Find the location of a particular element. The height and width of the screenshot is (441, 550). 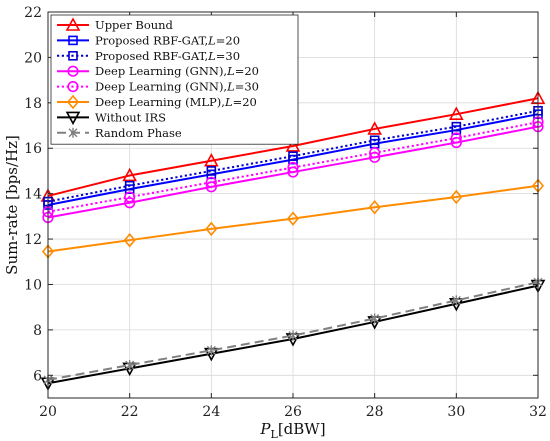

y-tick-label: 12 is located at coordinates (33, 240).